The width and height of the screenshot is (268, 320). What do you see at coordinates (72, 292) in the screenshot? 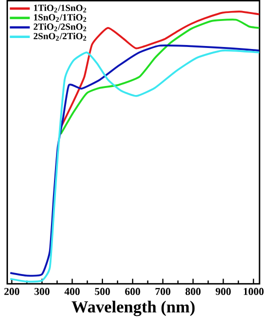
I see `x-tick-label: 400` at bounding box center [72, 292].